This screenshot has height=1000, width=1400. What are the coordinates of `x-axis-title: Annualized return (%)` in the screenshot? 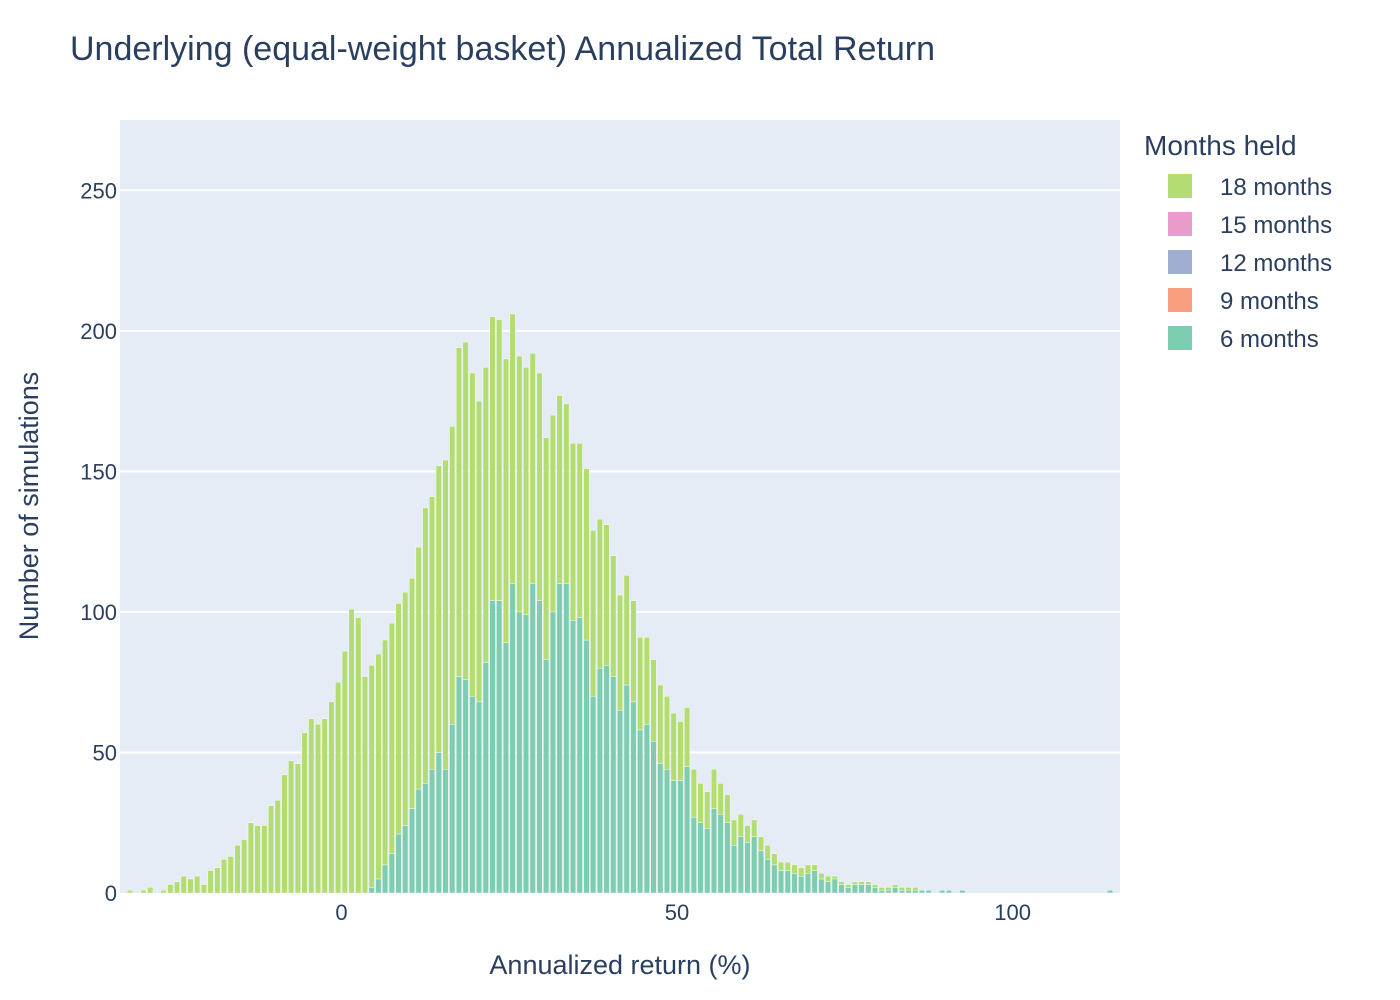 It's located at (619, 965).